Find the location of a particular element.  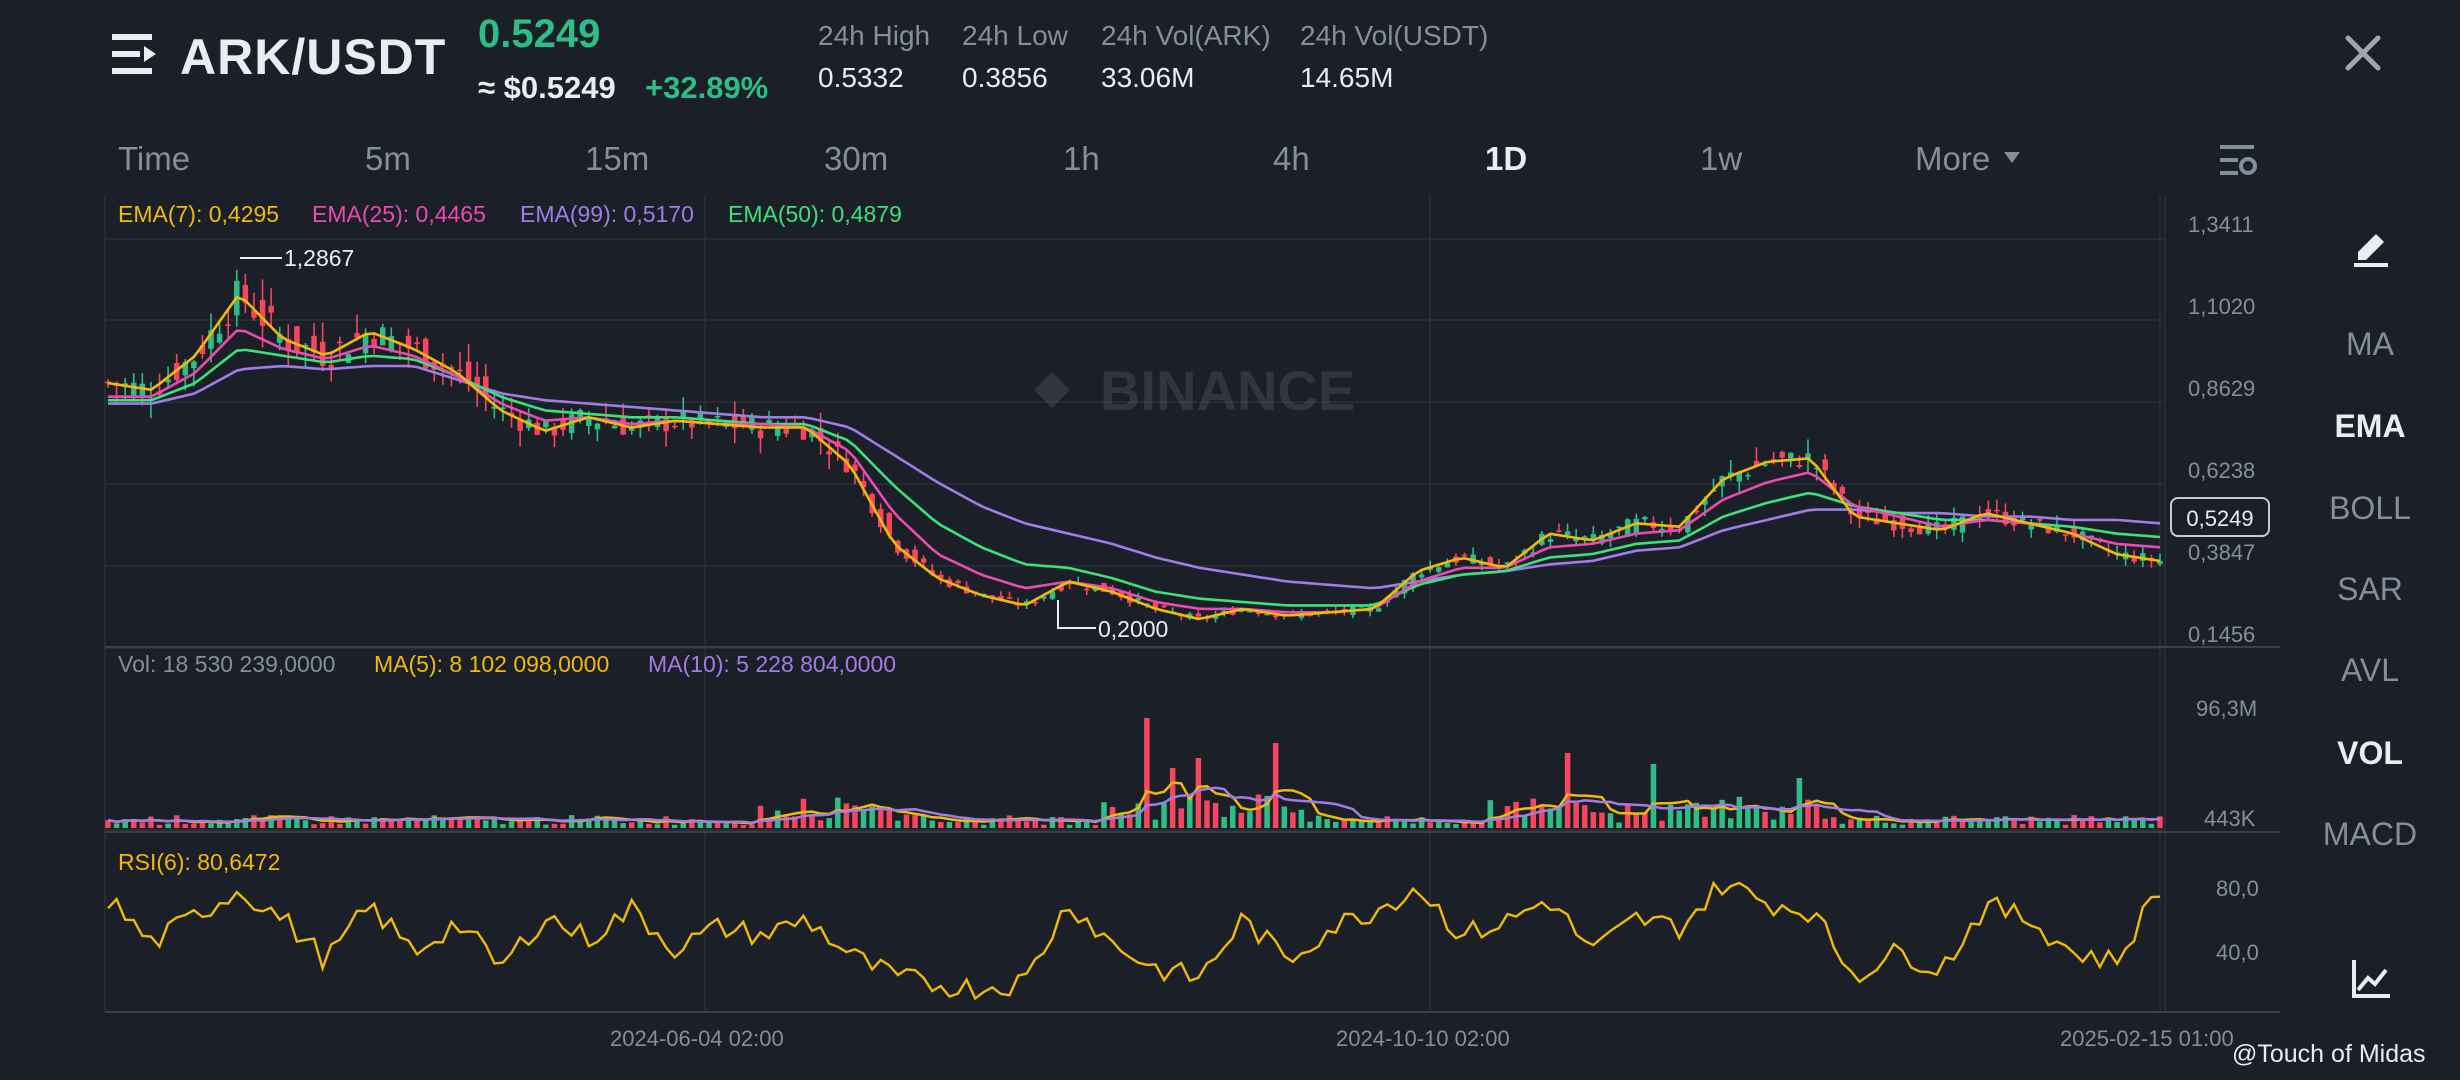

price-axis-label: 0,3847 is located at coordinates (2221, 552).